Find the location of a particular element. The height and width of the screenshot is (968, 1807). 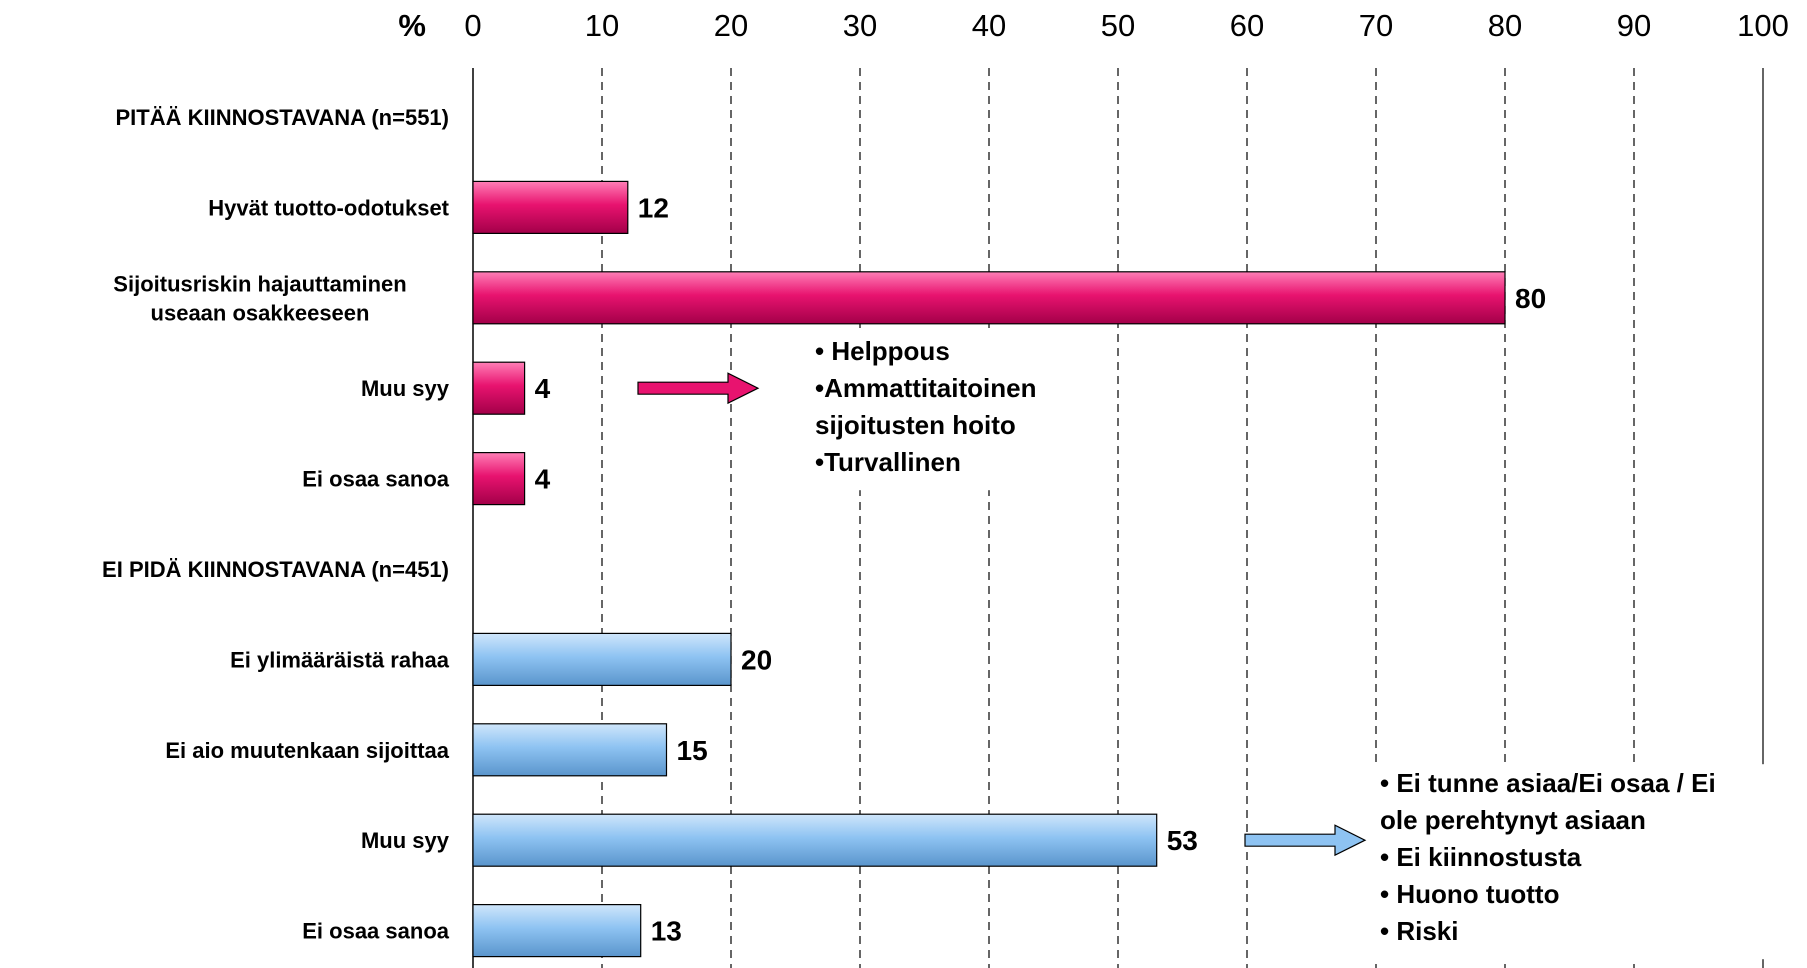

annotation-line: ole perehtynyt asiaan is located at coordinates (1513, 820).